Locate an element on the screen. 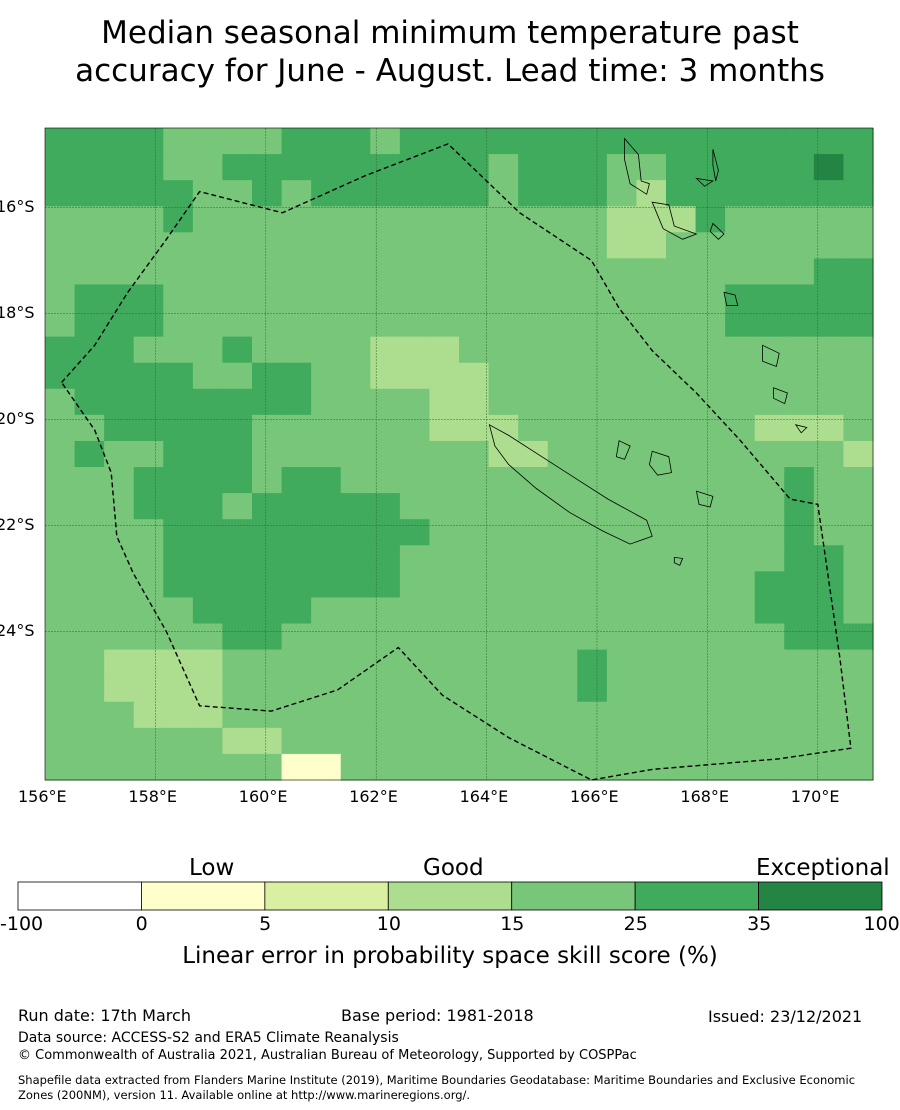 This screenshot has height=1110, width=900. colorbar-header-exceptional: Exceptional is located at coordinates (823, 868).